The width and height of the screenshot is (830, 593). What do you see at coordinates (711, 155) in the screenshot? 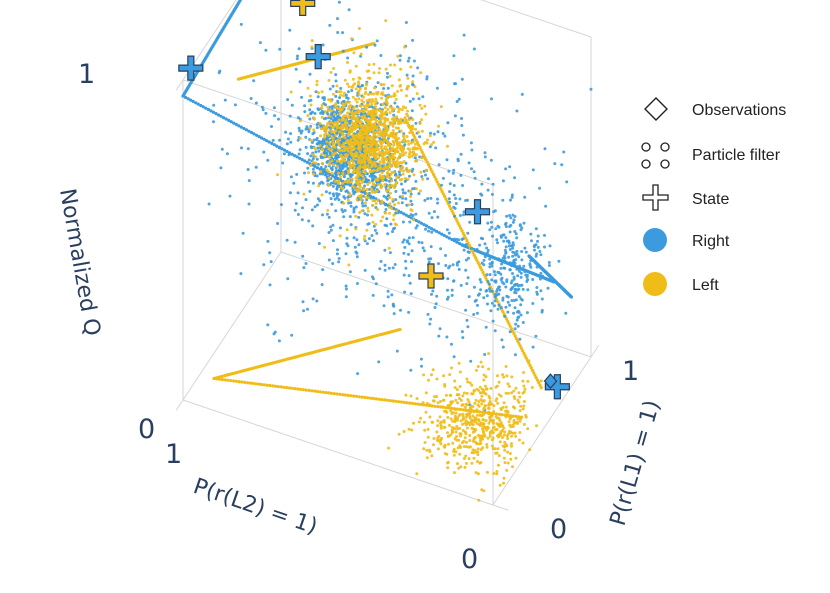
I see `legend-item-particle-filter: Particle filter` at bounding box center [711, 155].